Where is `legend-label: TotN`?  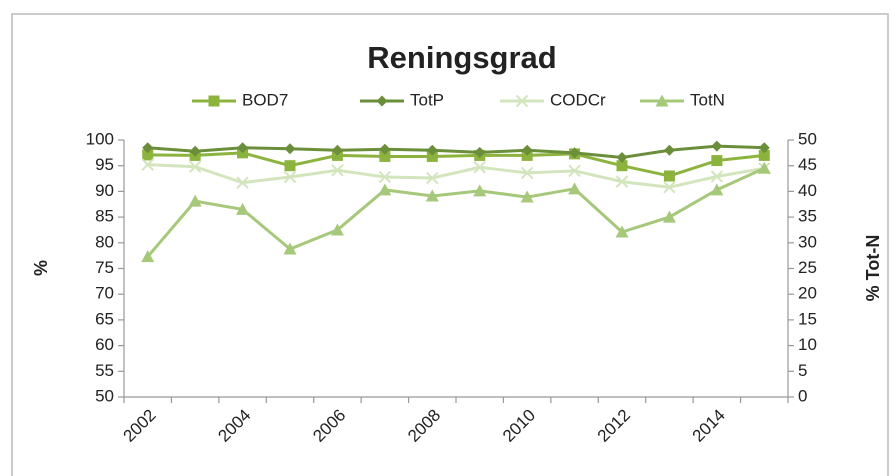
legend-label: TotN is located at coordinates (707, 99).